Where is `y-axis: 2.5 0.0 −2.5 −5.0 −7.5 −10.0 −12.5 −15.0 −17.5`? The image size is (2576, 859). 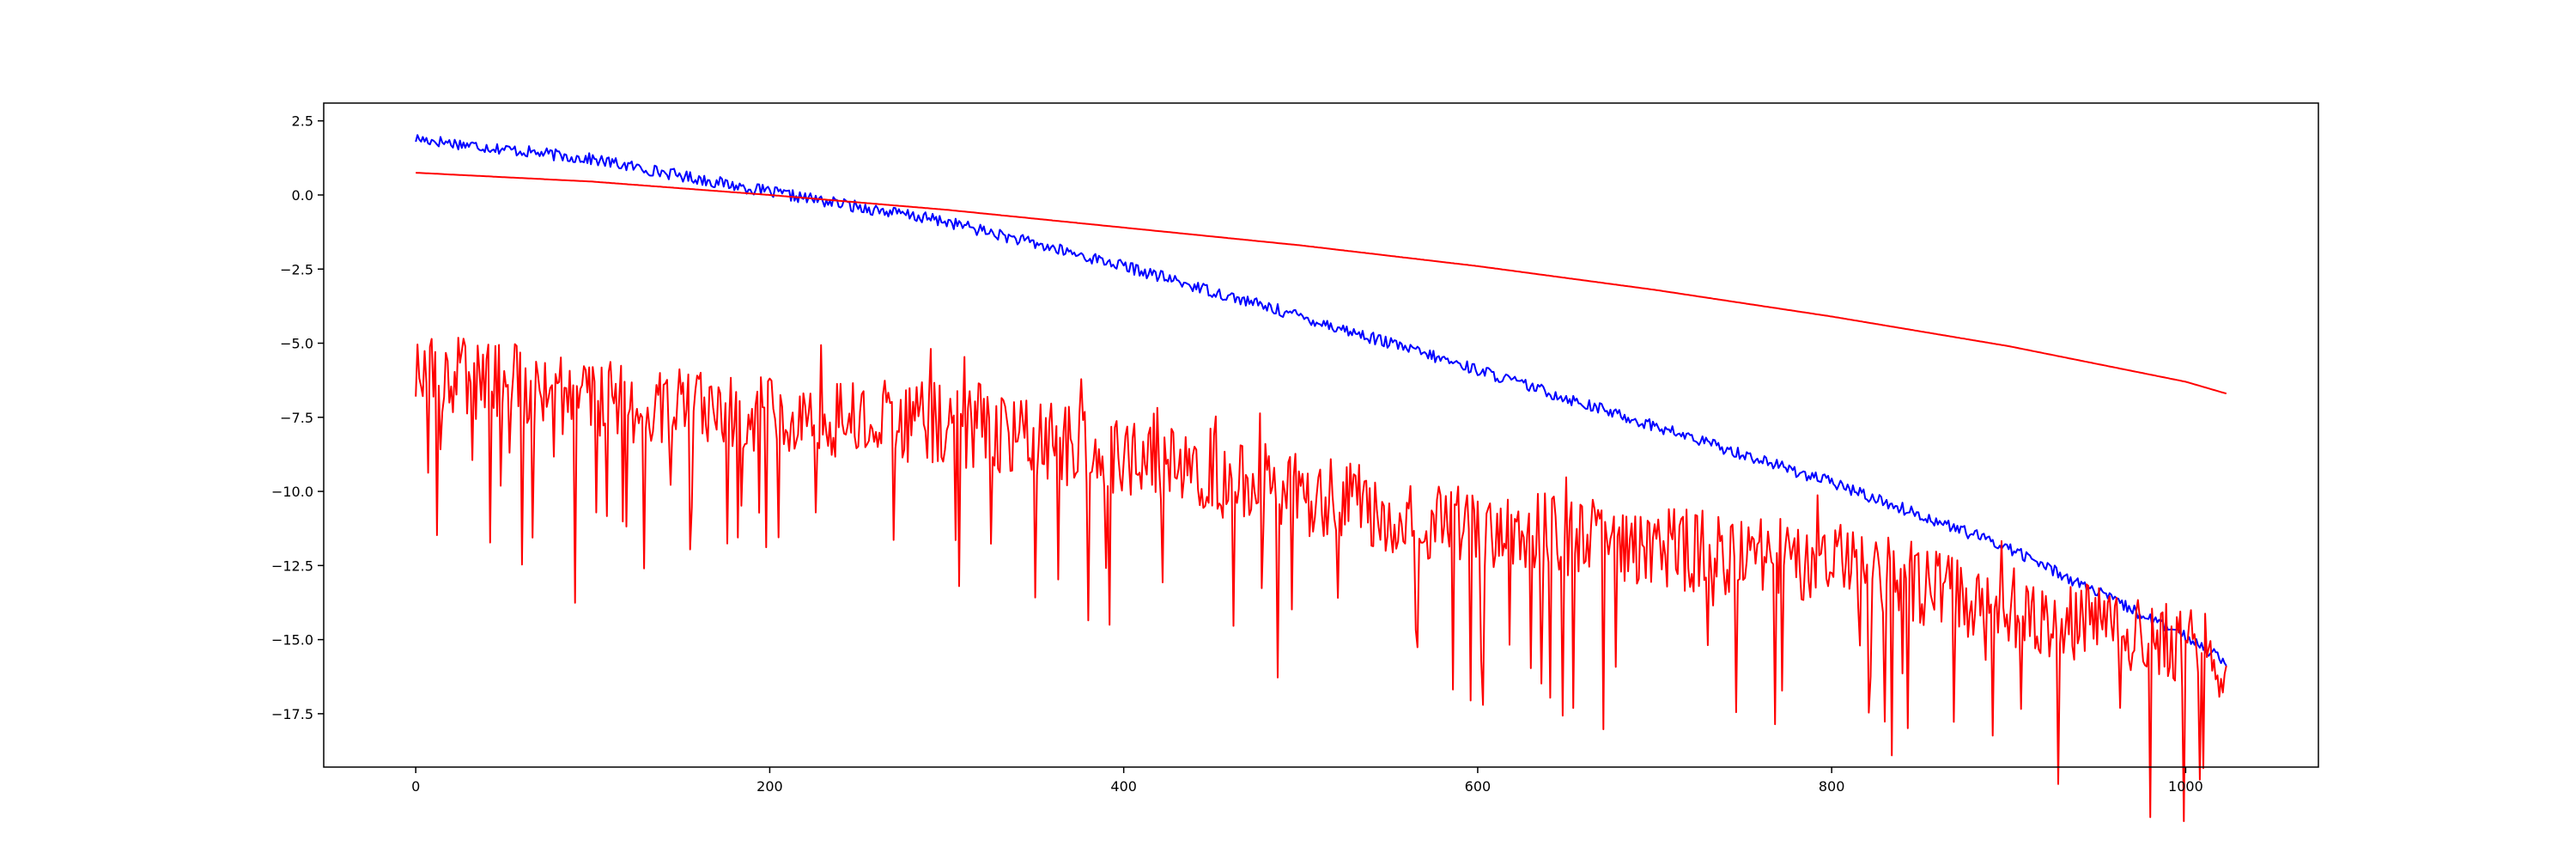
y-axis: 2.5 0.0 −2.5 −5.0 −7.5 −10.0 −12.5 −15.0 −17.5 is located at coordinates (297, 417).